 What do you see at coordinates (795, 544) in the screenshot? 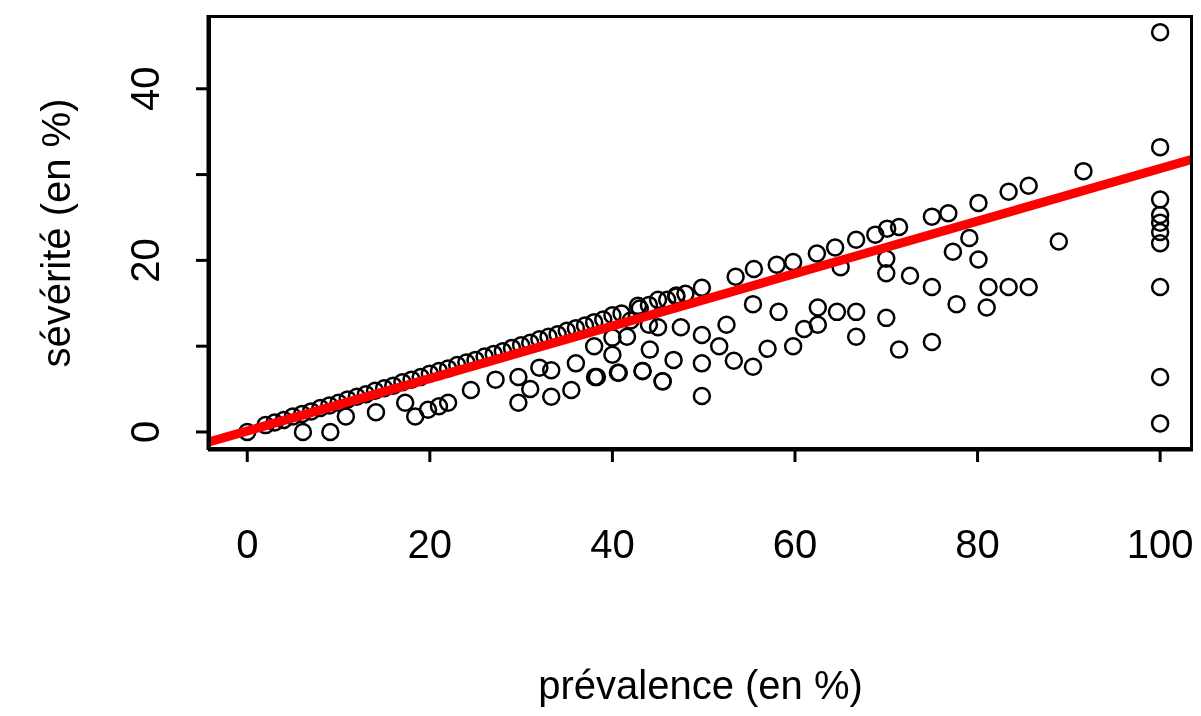
I see `x-tick-label: 60` at bounding box center [795, 544].